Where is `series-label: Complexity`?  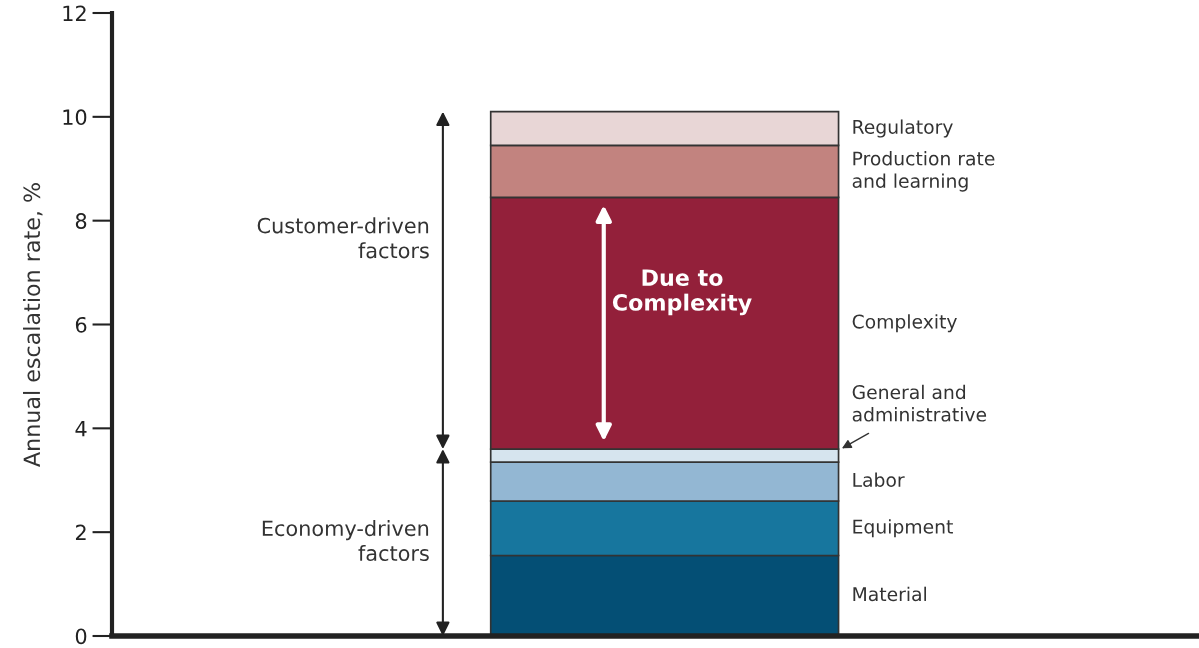
series-label: Complexity is located at coordinates (904, 323).